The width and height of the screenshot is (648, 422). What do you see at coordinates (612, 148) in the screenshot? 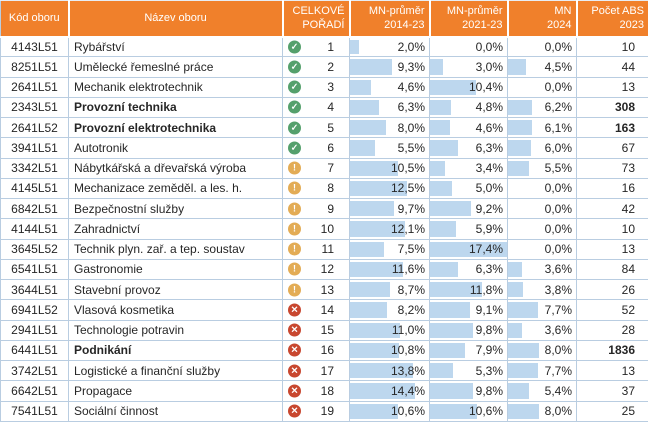
I see `abs-count-cell: 67` at bounding box center [612, 148].